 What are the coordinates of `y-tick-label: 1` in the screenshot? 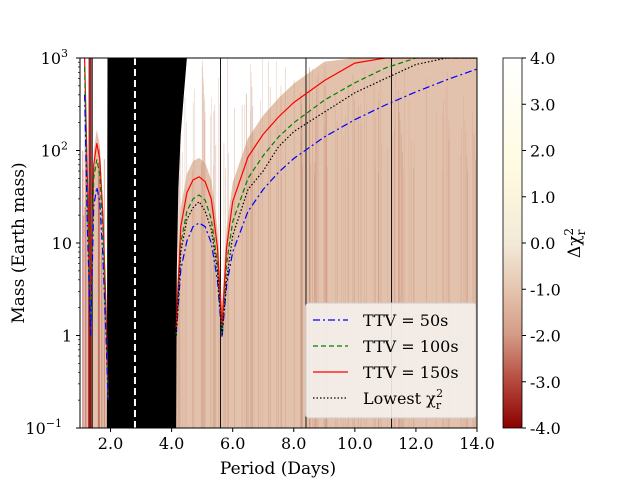 It's located at (67, 336).